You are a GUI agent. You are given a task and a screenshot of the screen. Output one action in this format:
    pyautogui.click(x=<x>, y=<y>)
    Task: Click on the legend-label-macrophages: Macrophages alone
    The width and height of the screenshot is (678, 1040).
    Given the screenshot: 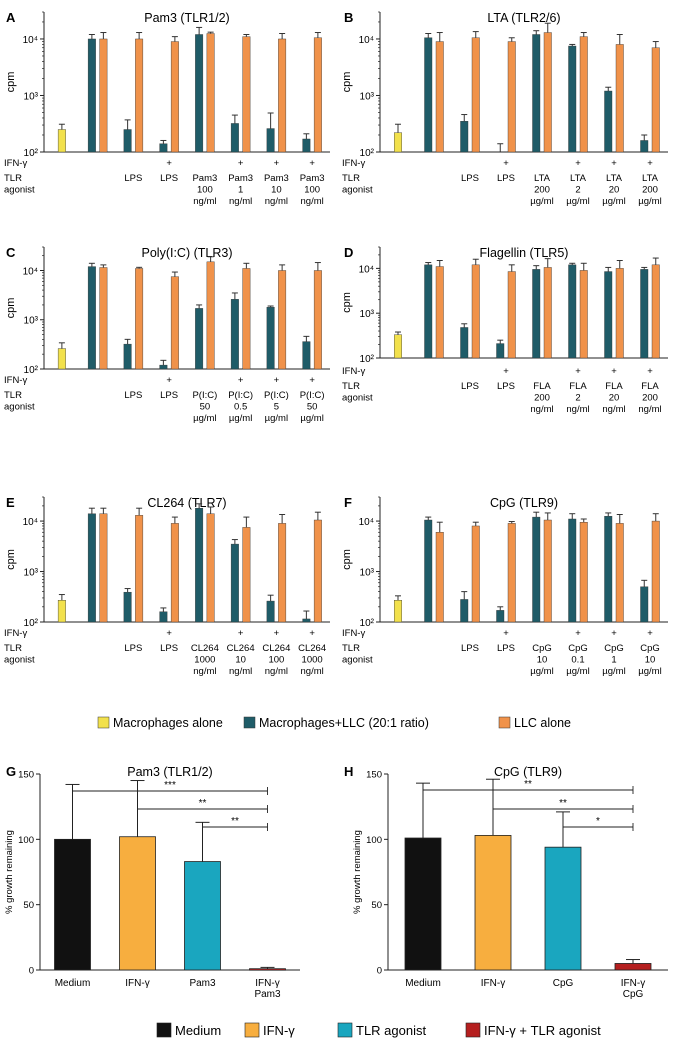 What is the action you would take?
    pyautogui.click(x=168, y=723)
    